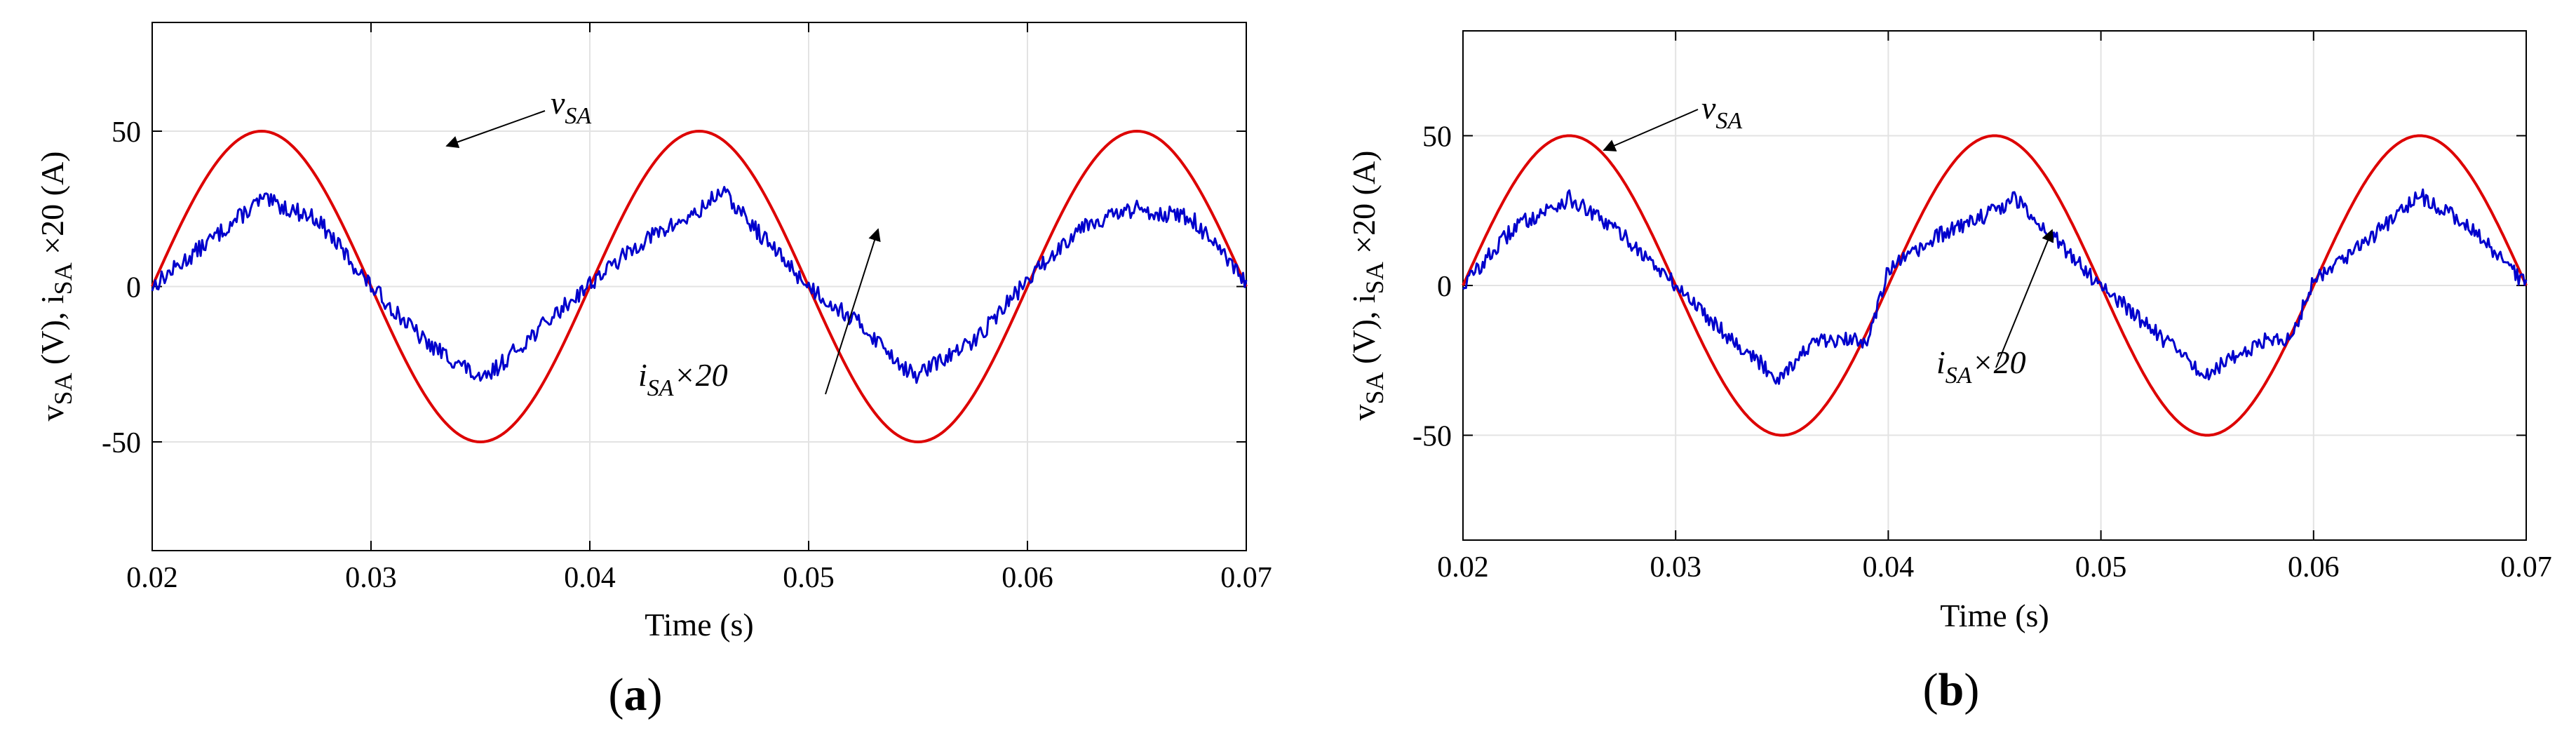 Image resolution: width=2576 pixels, height=740 pixels. I want to click on annotations-a: vSA iSA×20, so click(663, 243).